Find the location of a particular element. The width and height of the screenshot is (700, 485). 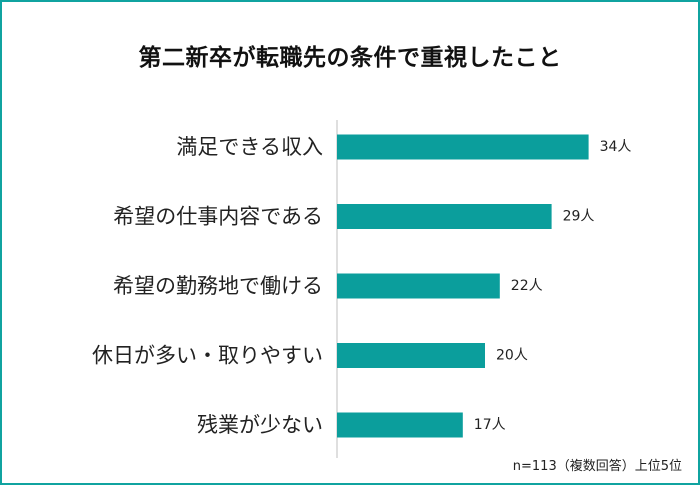

category-label: 希望の仕事内容である is located at coordinates (218, 217).